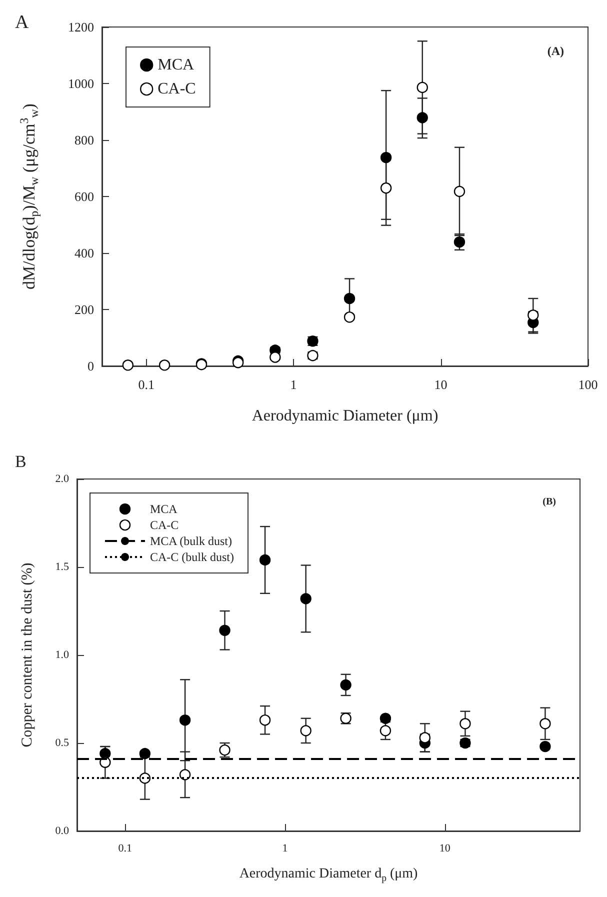 Image resolution: width=607 pixels, height=897 pixels. What do you see at coordinates (62, 567) in the screenshot?
I see `y-tick-label: 1.5` at bounding box center [62, 567].